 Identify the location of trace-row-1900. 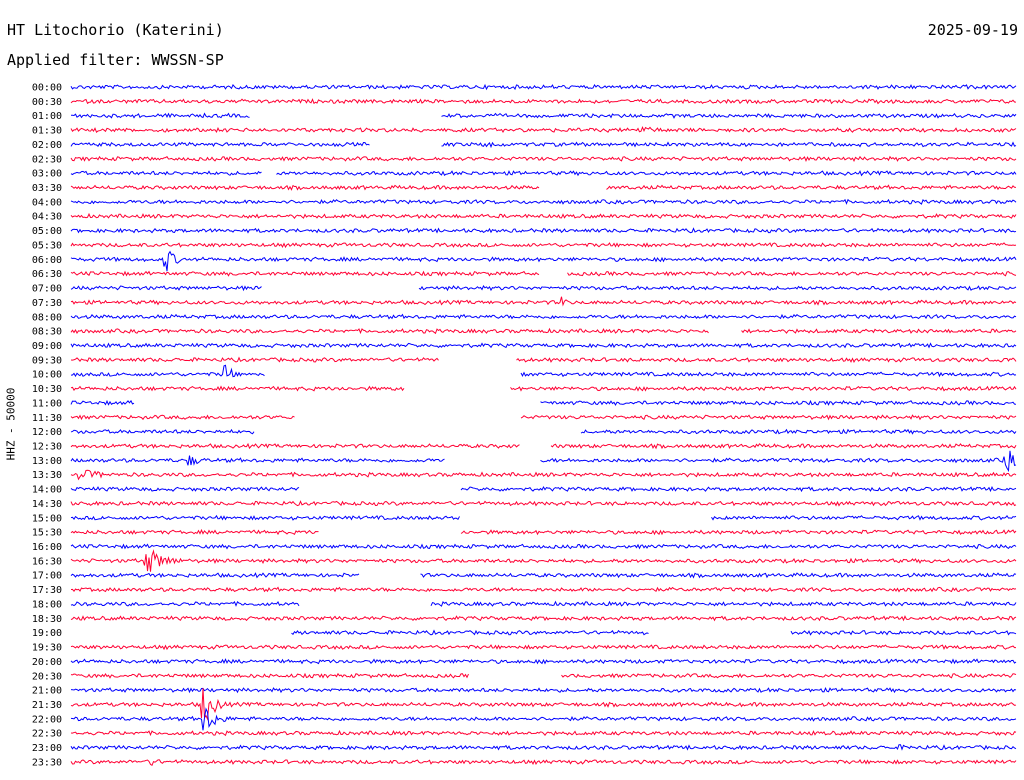
(654, 632).